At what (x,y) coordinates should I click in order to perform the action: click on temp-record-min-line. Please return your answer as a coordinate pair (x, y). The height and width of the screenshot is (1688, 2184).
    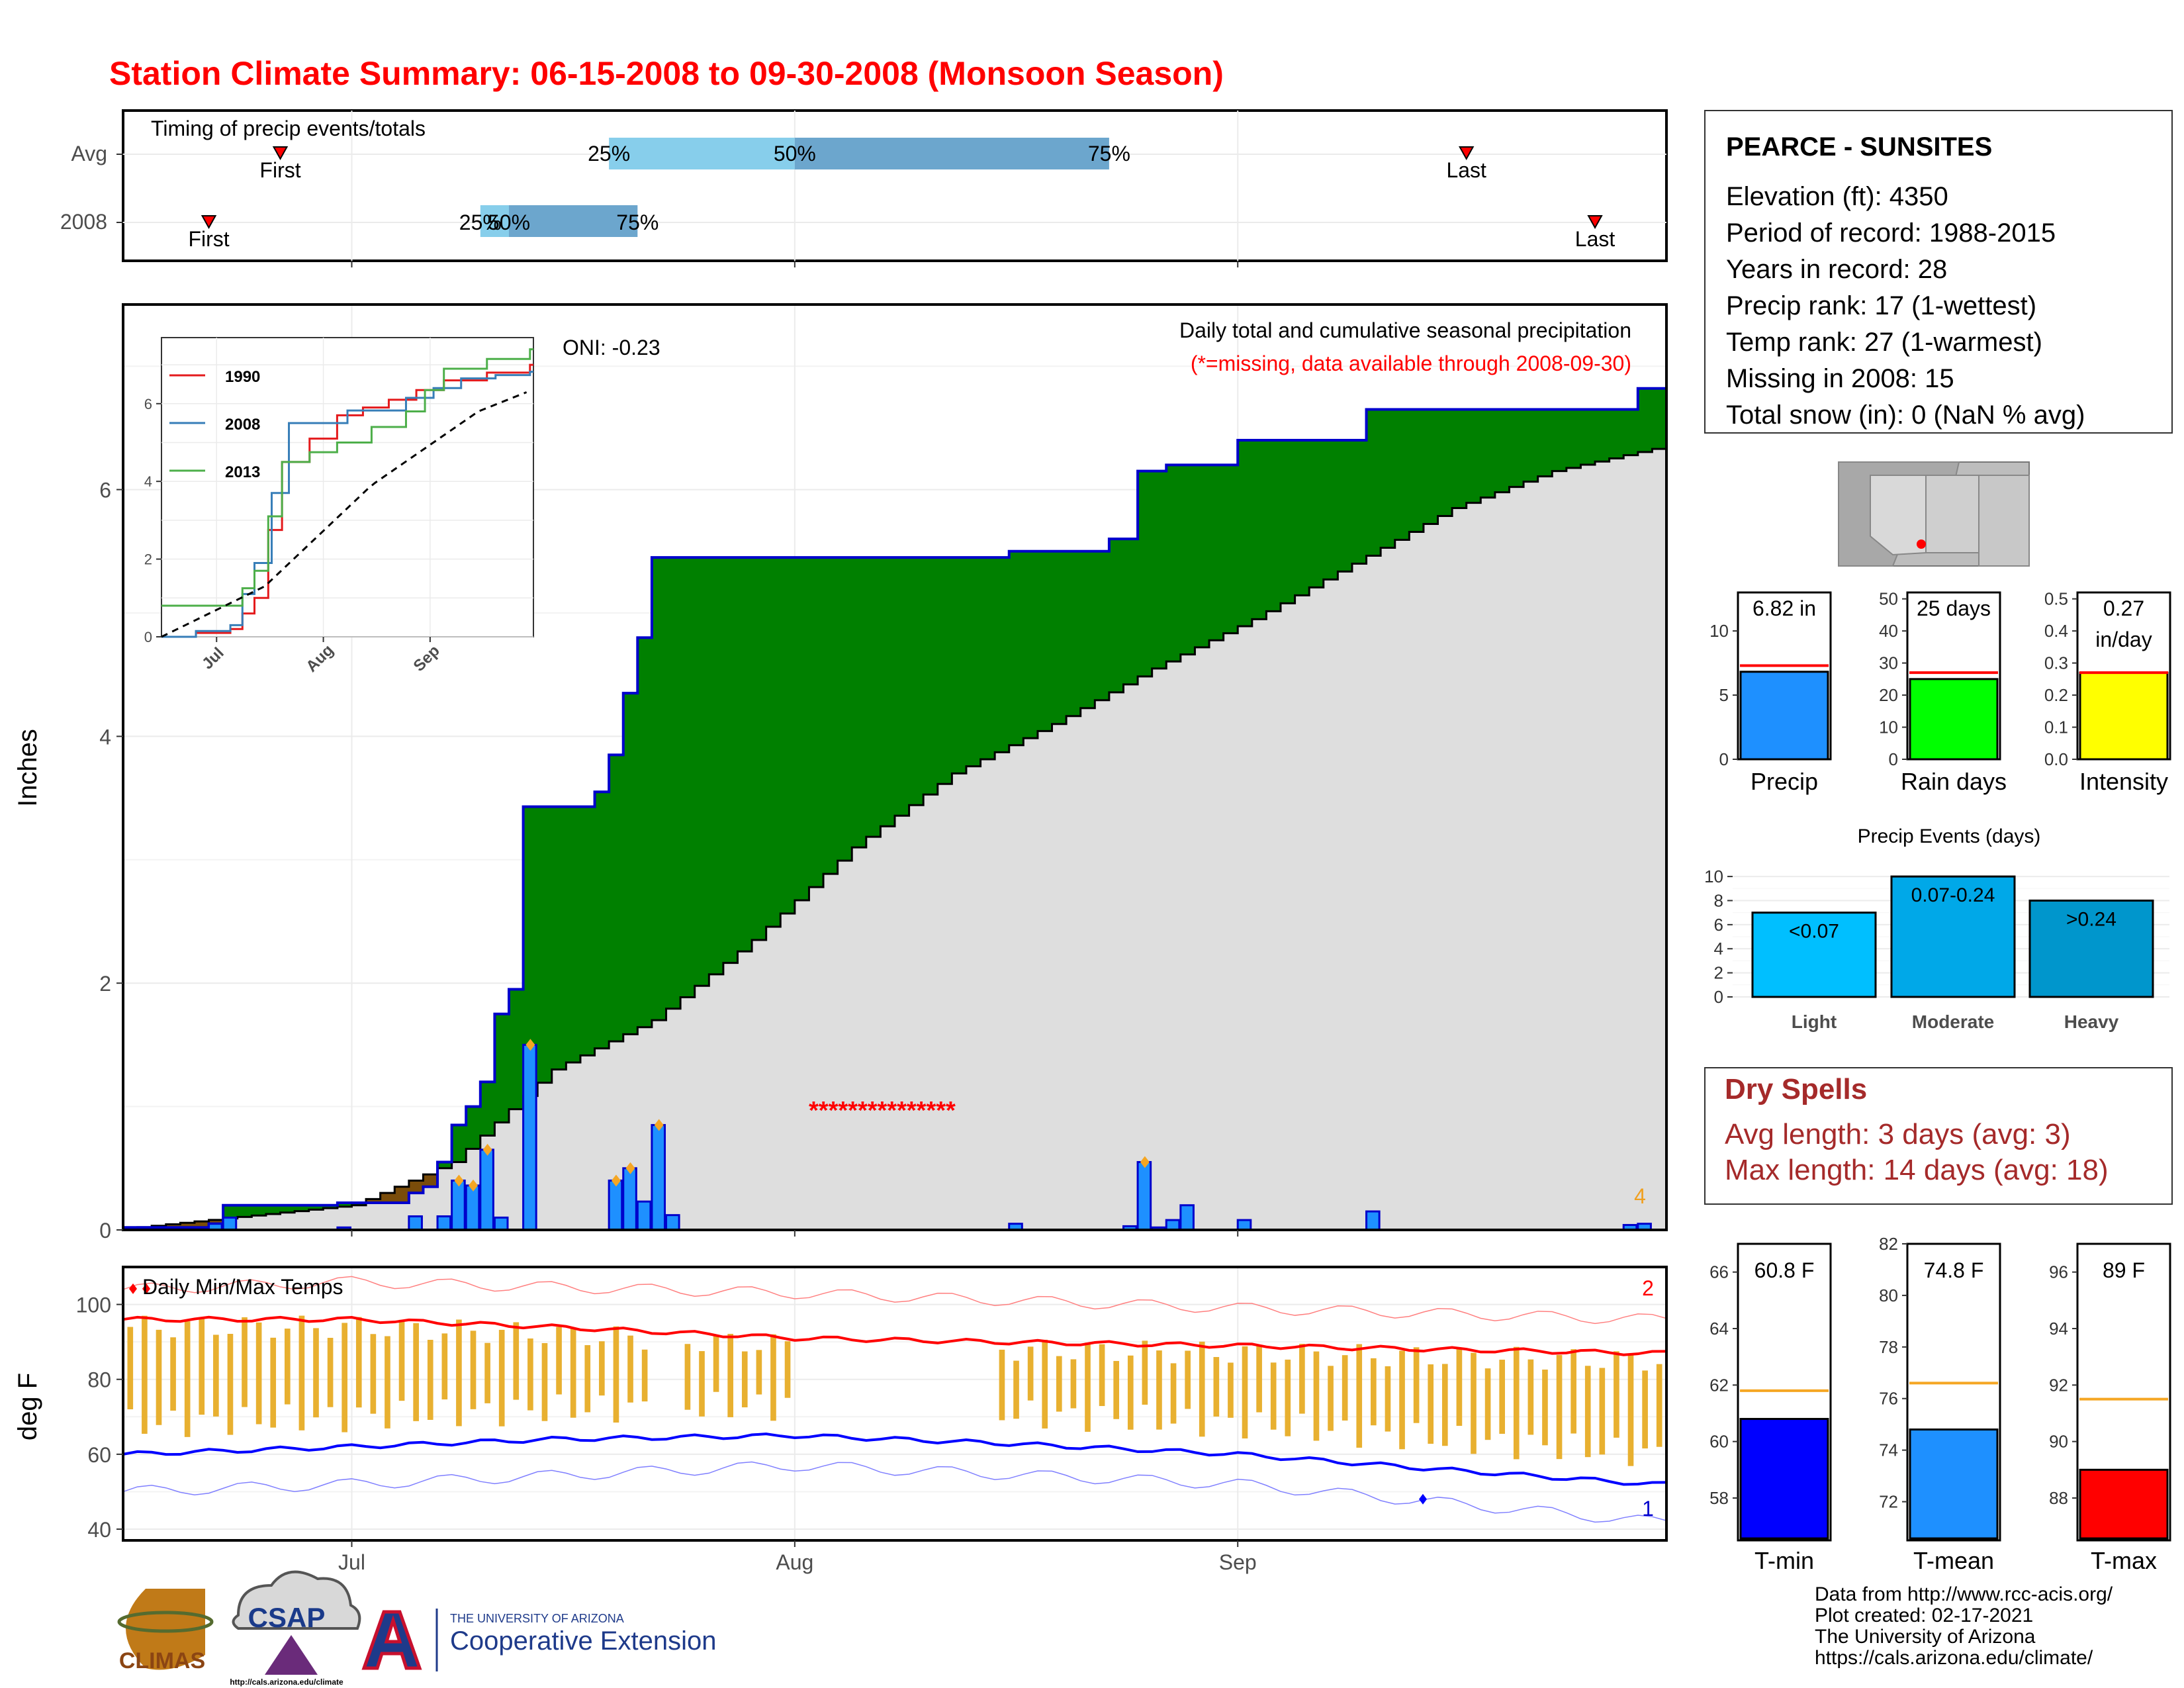
    Looking at the image, I should click on (894, 1492).